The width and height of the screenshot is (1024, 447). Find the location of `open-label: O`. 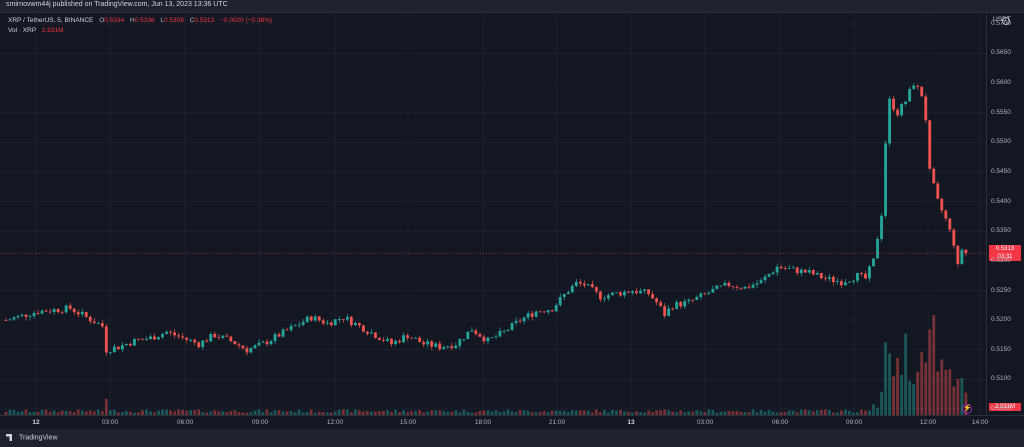

open-label: O is located at coordinates (102, 20).